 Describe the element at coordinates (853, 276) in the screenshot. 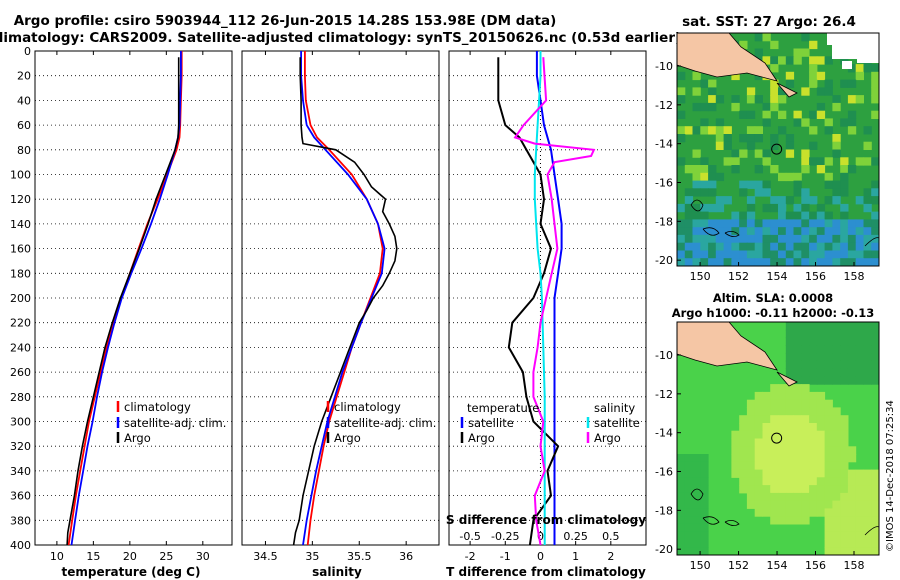

I see `map-x-tick-label: 158` at that location.